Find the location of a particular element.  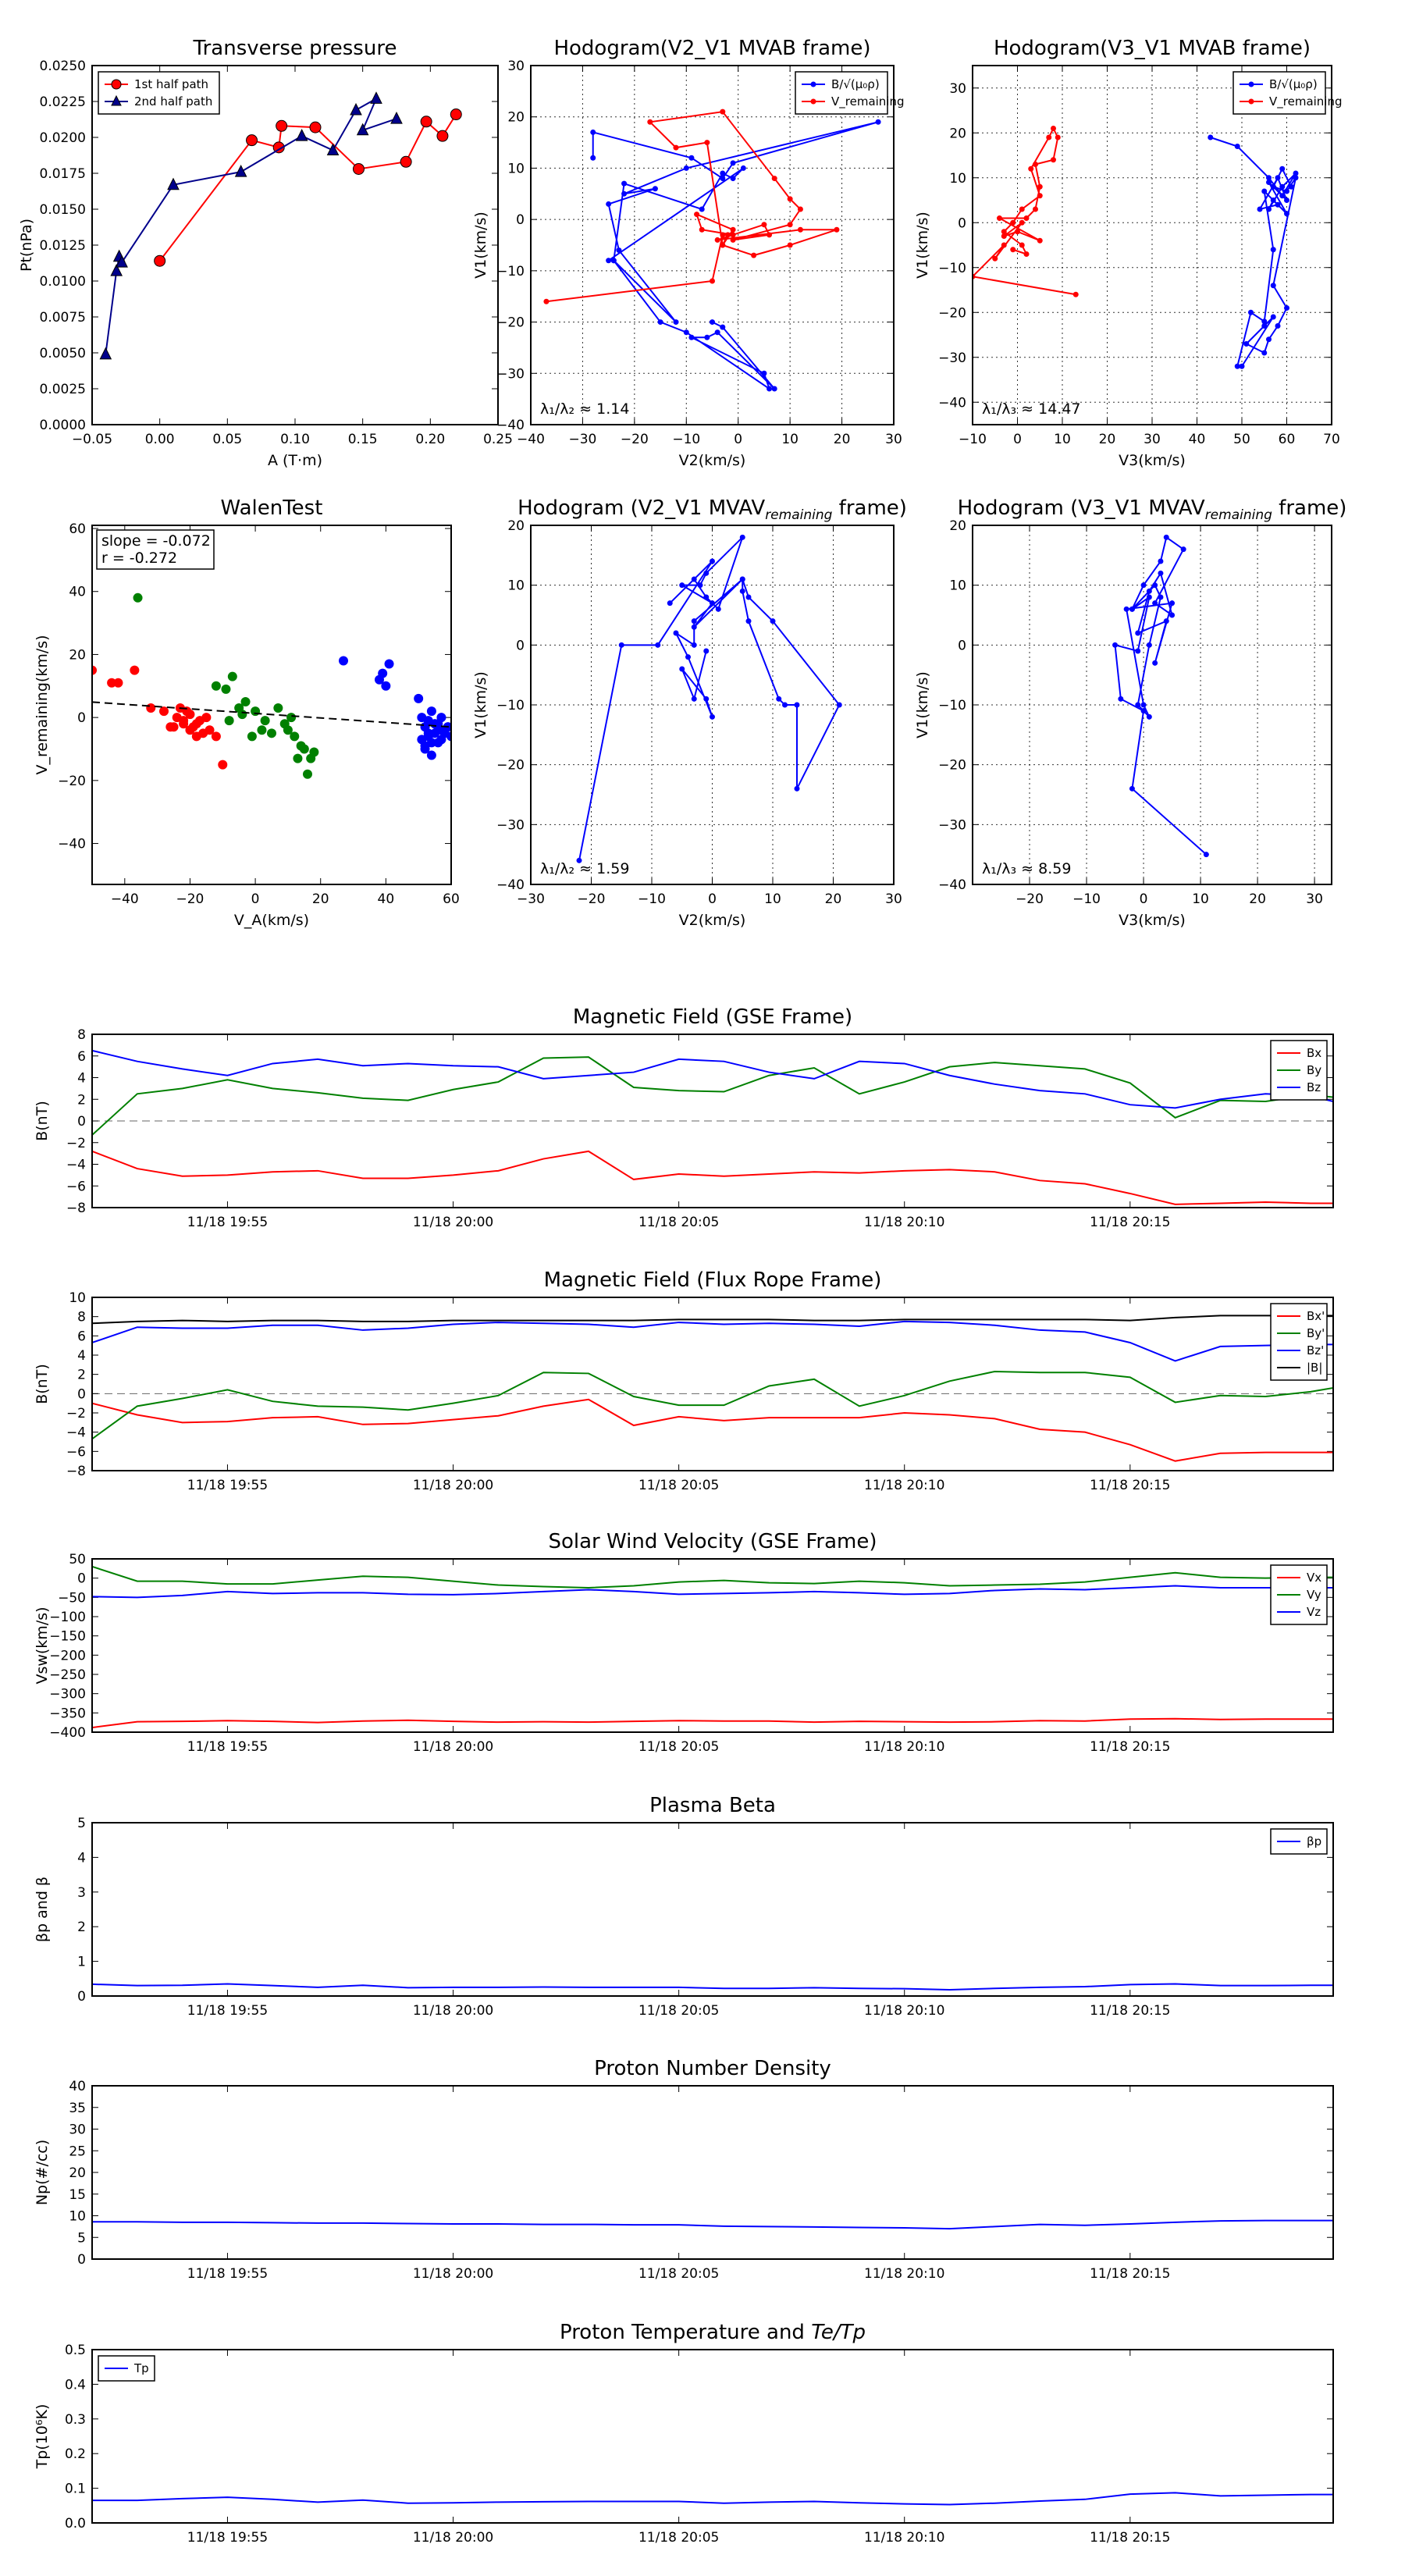

y-tick-label: −150 is located at coordinates (68, 1637).